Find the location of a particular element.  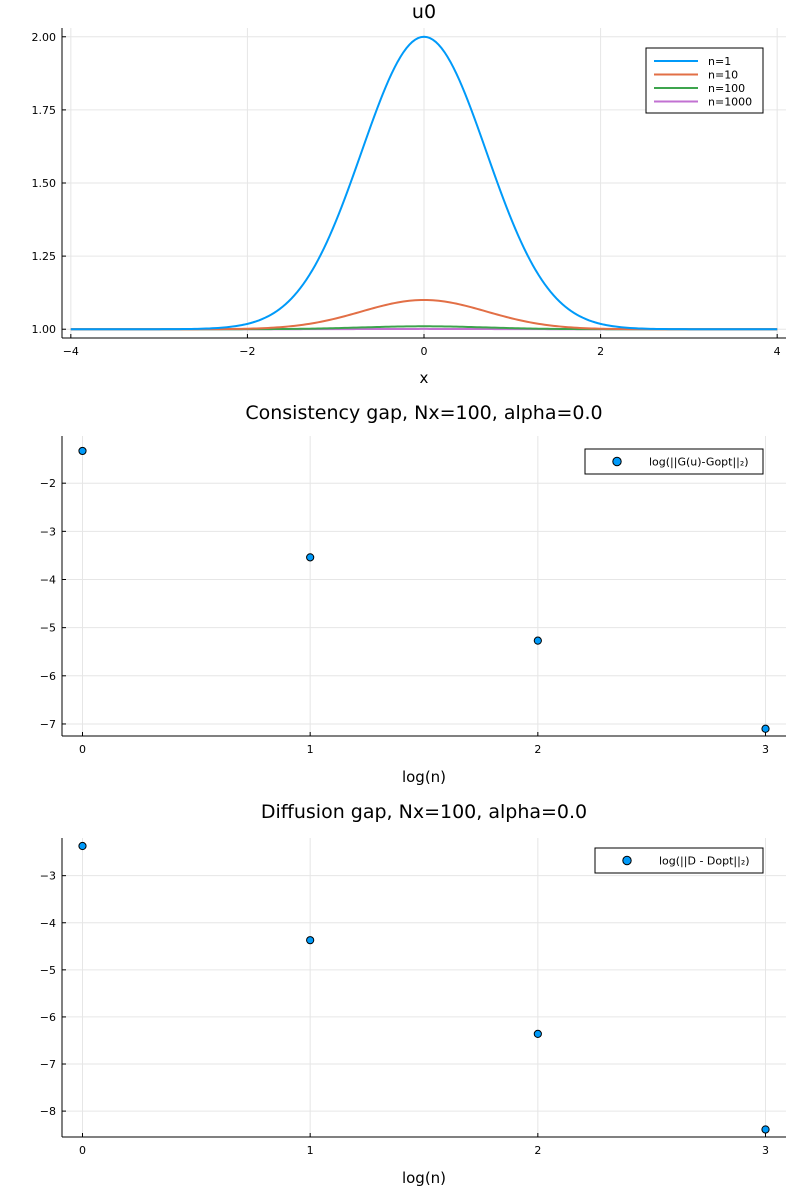

legend-label: n=1000 is located at coordinates (730, 102).